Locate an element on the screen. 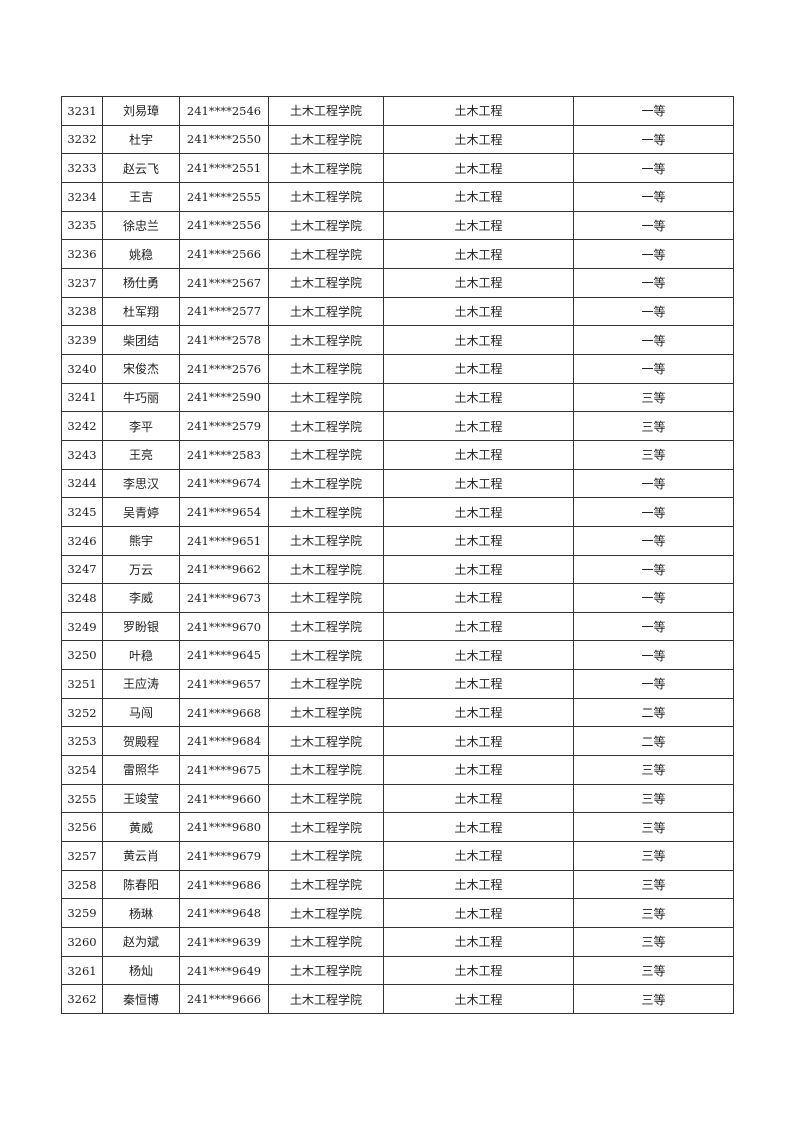 The height and width of the screenshot is (1122, 793). student-id-cell: 241****9662 is located at coordinates (224, 569).